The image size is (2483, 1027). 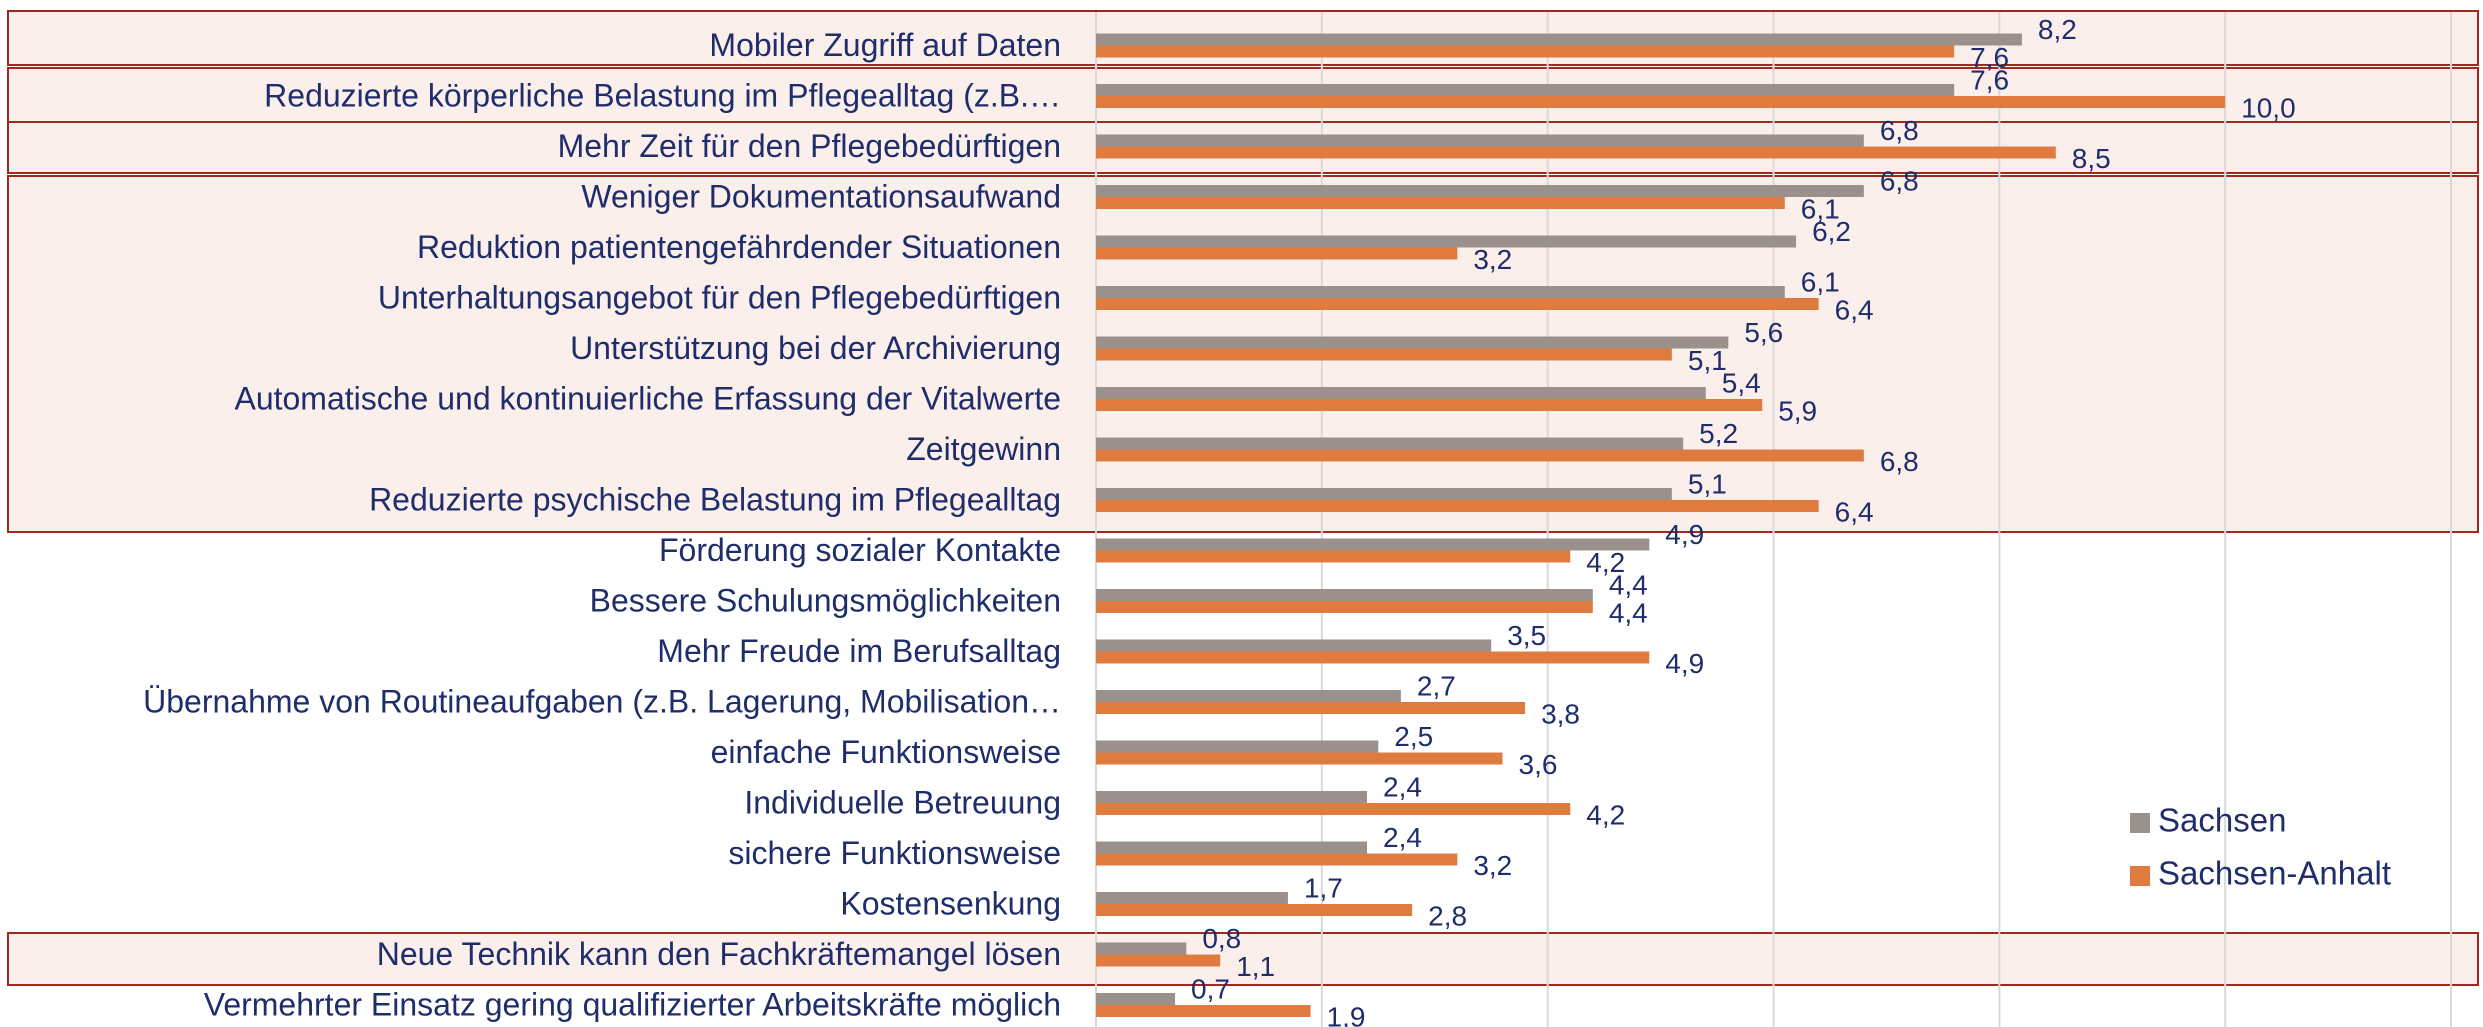 What do you see at coordinates (1447, 915) in the screenshot?
I see `value-label: 2,8` at bounding box center [1447, 915].